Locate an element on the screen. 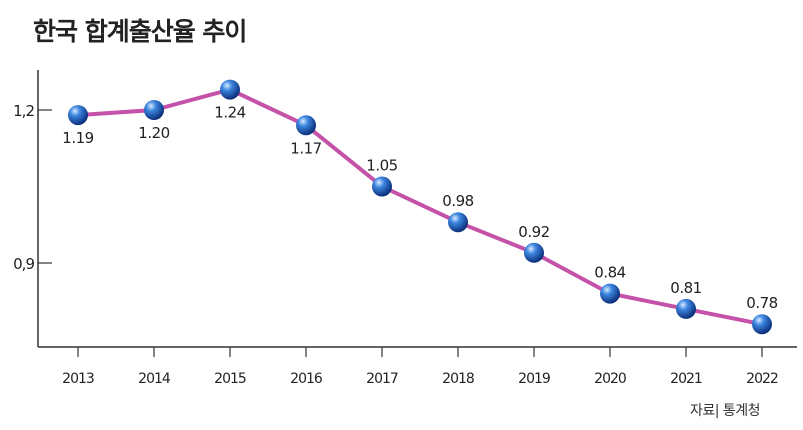 Image resolution: width=803 pixels, height=430 pixels. data-label: 0.92 is located at coordinates (533, 232).